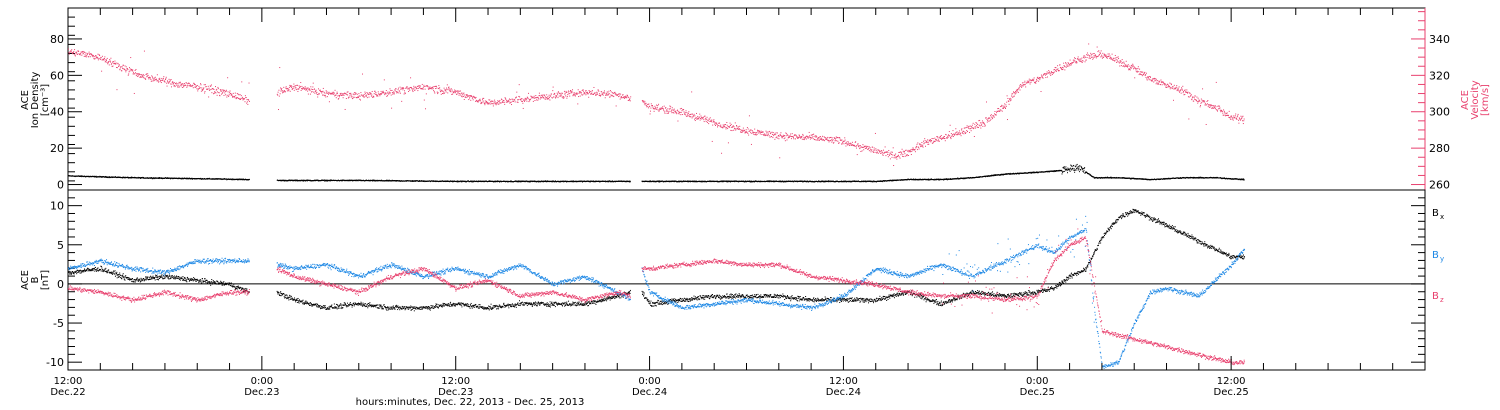 This screenshot has height=410, width=1500. I want to click on left-tick-label: 60, so click(57, 75).